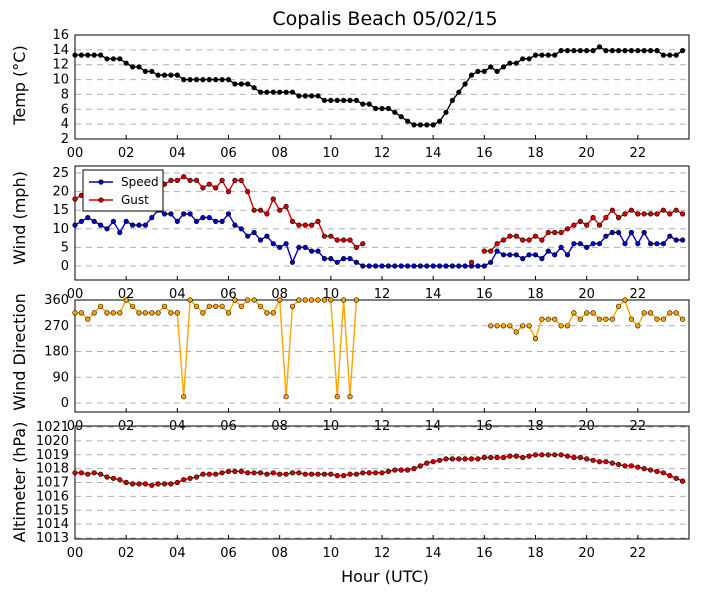 This screenshot has width=705, height=594. I want to click on x-tick-label: 04, so click(177, 294).